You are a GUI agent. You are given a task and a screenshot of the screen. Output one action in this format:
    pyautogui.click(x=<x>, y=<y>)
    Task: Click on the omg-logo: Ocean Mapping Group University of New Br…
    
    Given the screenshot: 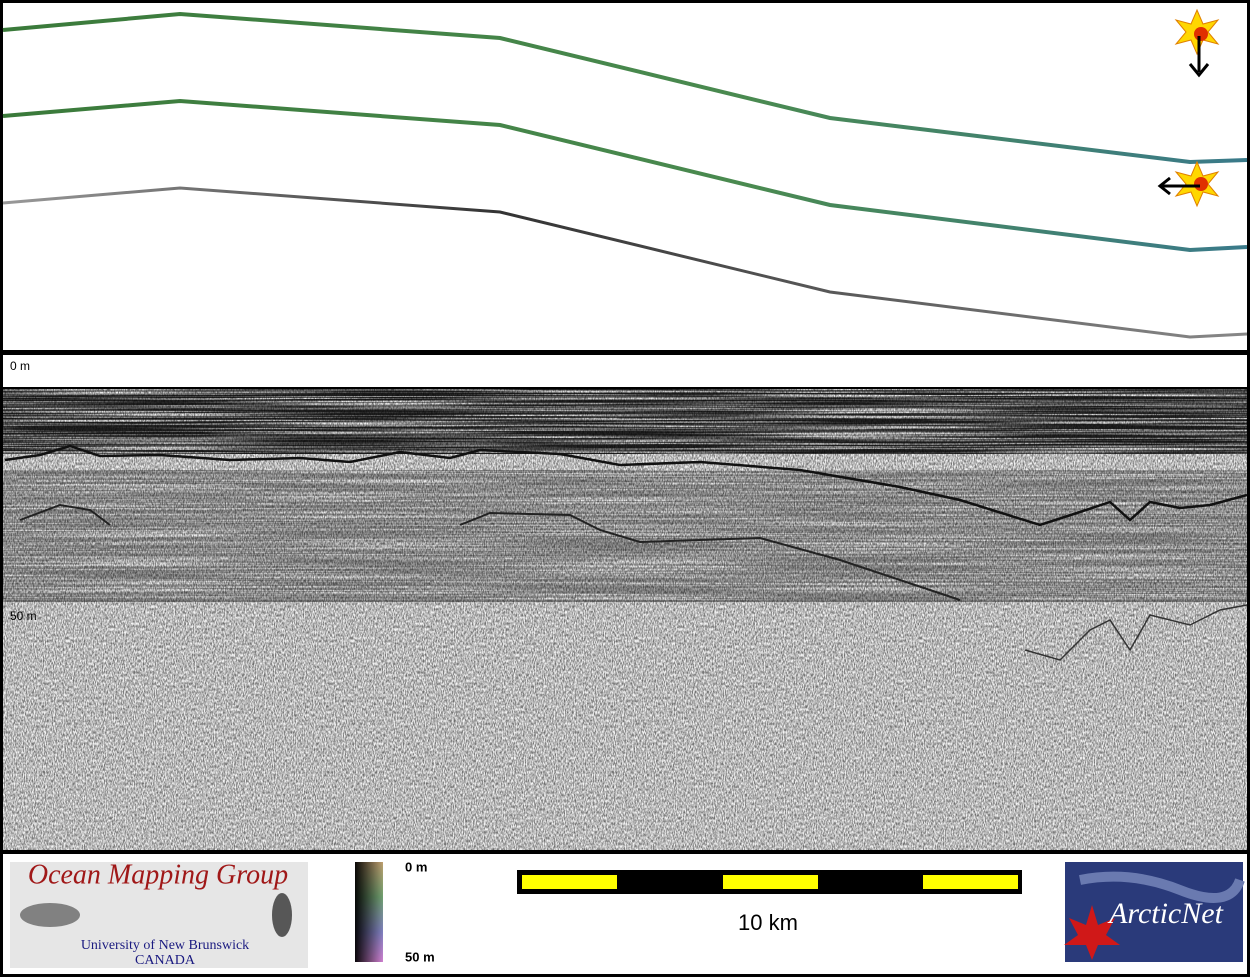 What is the action you would take?
    pyautogui.click(x=159, y=913)
    